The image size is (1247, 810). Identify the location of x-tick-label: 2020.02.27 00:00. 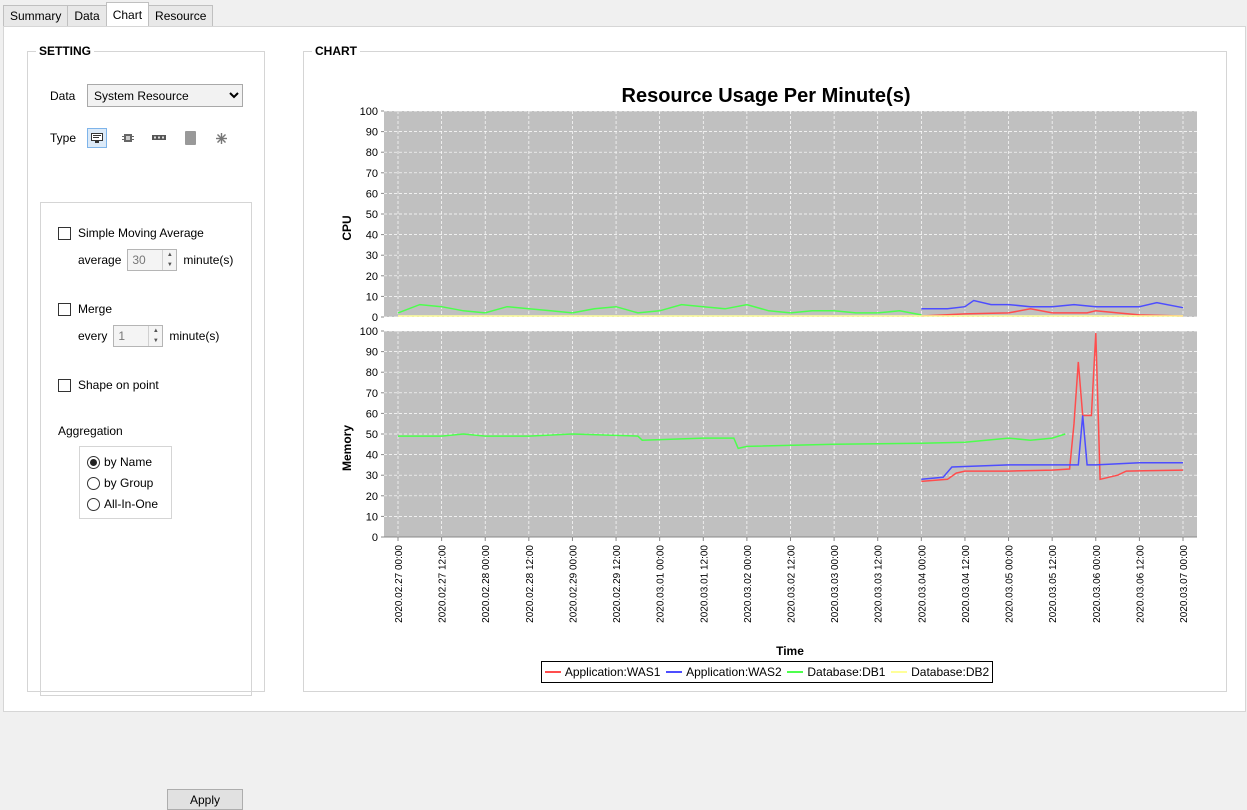
(399, 584).